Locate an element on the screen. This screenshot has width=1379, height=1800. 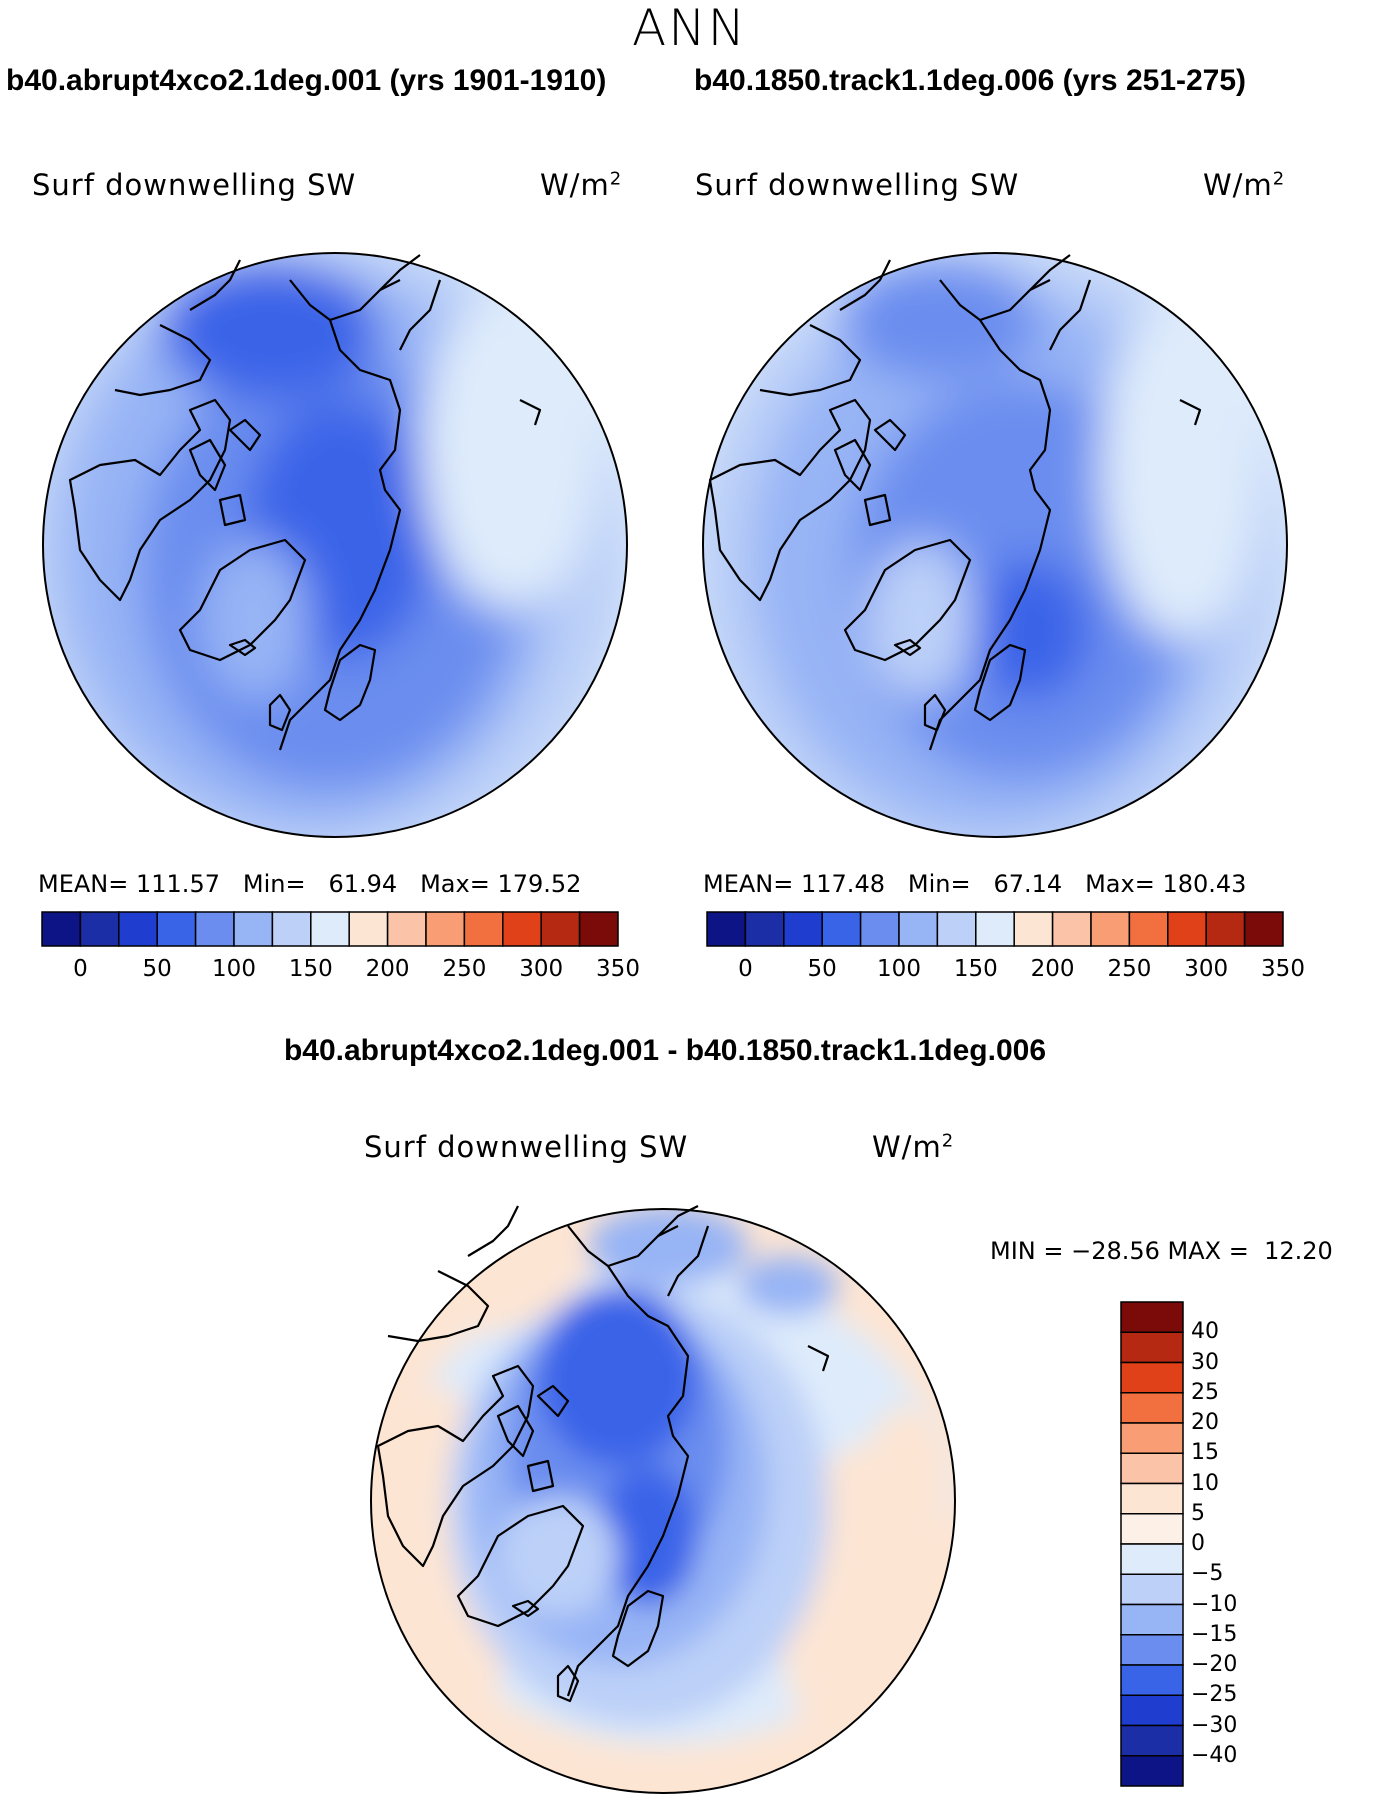
diff-coast-greenland is located at coordinates (520, 1566).